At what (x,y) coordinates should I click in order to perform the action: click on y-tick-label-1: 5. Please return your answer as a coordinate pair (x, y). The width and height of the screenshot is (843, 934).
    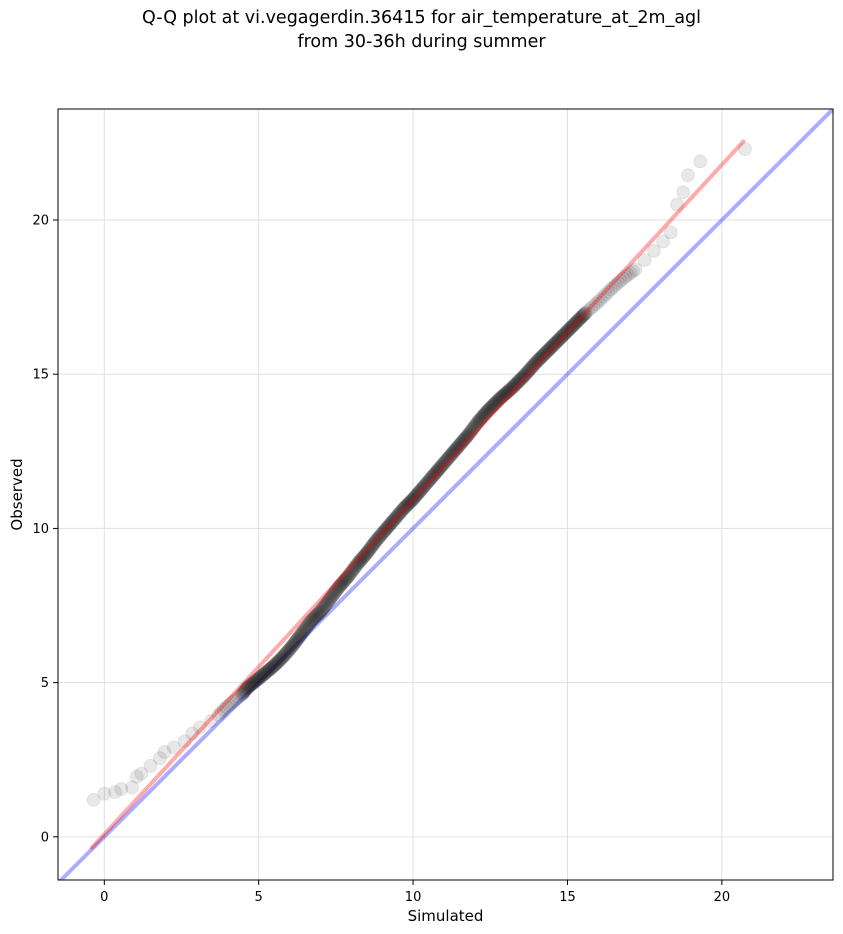
    Looking at the image, I should click on (45, 683).